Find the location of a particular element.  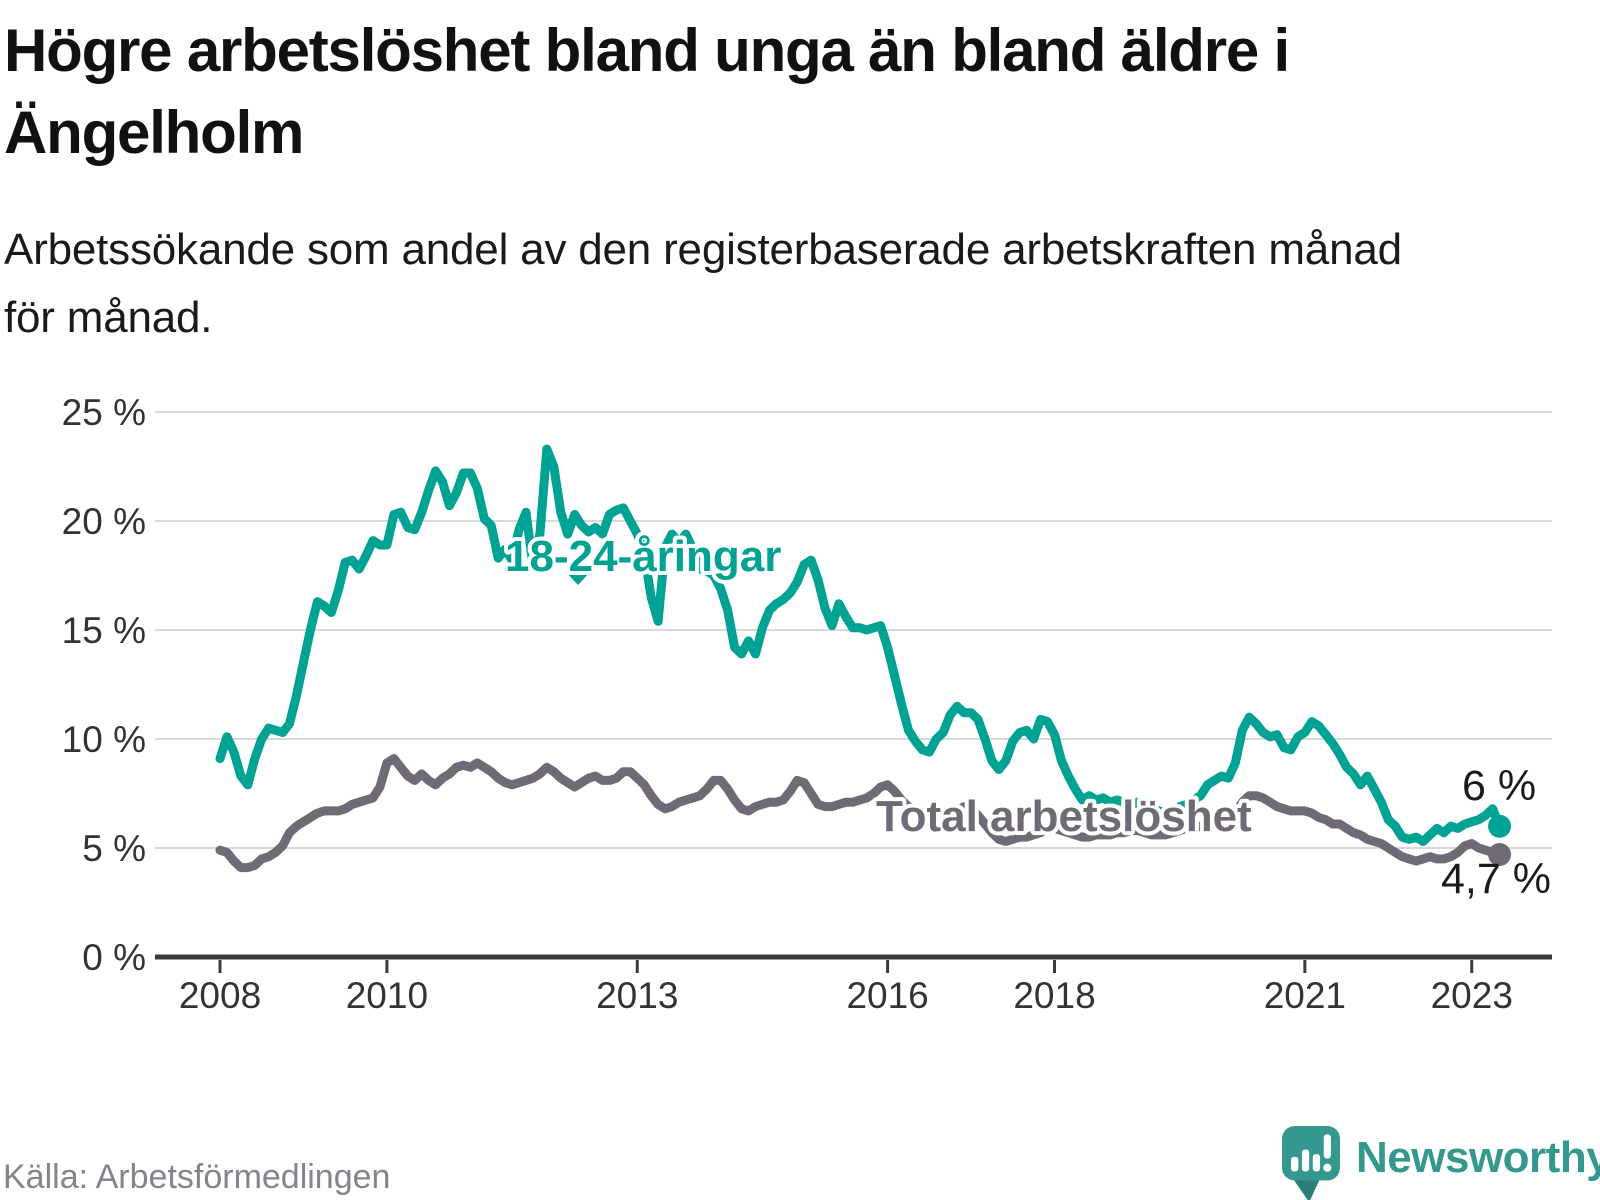

x-axis-tick-label: 2013 is located at coordinates (637, 995).